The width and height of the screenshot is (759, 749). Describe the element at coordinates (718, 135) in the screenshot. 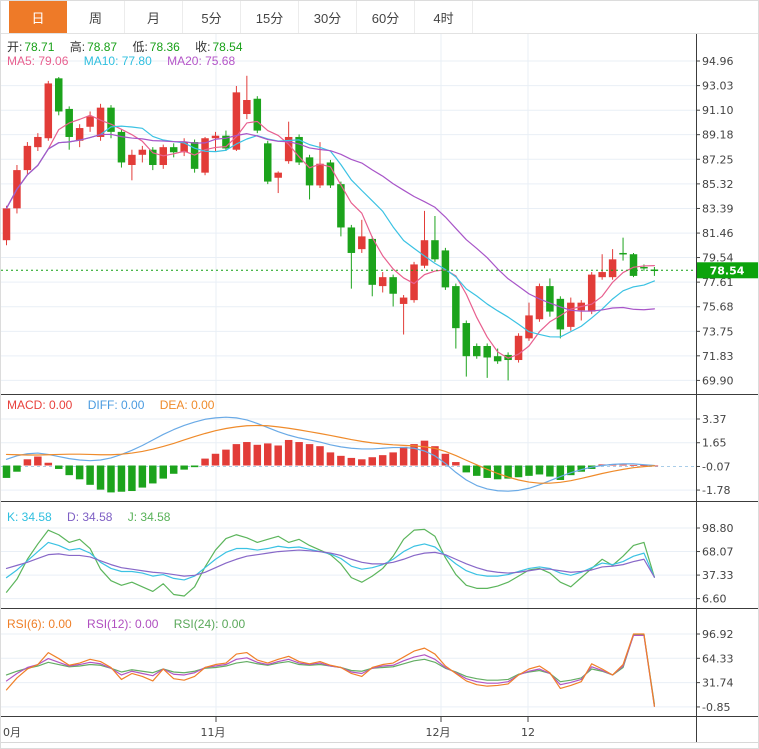

I see `y-axis-tick: 89.18` at that location.